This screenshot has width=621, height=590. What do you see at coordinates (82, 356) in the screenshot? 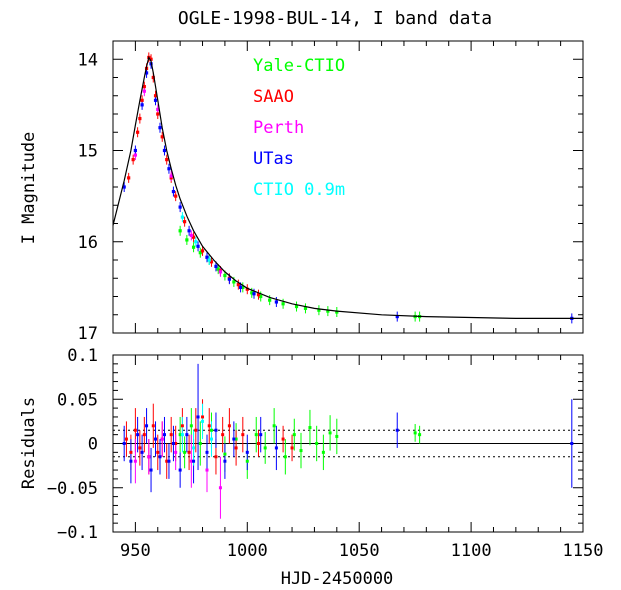
I see `residuals-ytick-label: 0.1` at bounding box center [82, 356].